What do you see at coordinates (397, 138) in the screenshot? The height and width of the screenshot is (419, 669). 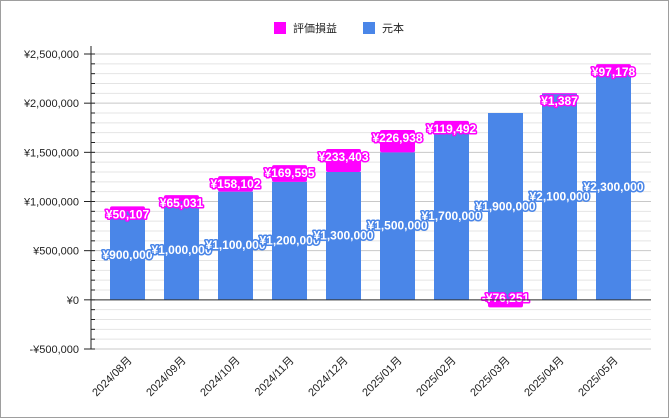 I see `data-label-gain-loss: ¥226,938` at bounding box center [397, 138].